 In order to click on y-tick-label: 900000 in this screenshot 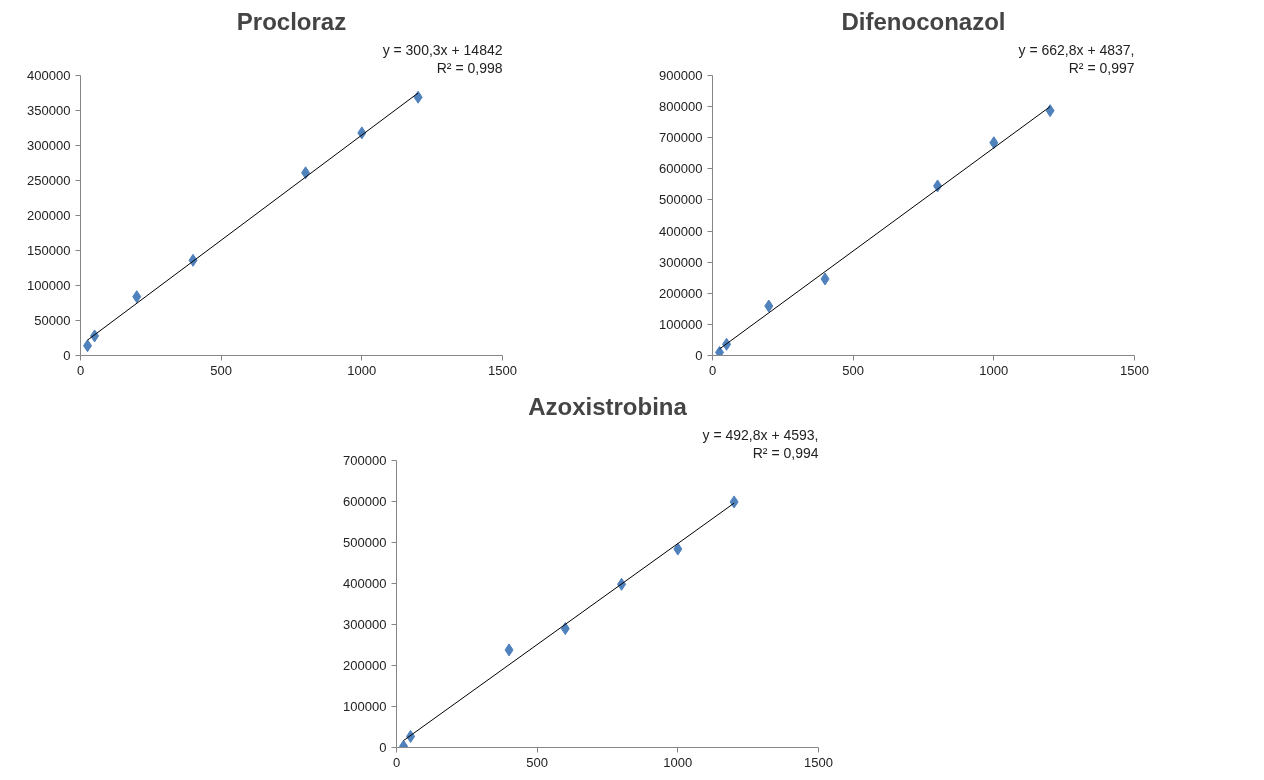, I will do `click(681, 75)`.